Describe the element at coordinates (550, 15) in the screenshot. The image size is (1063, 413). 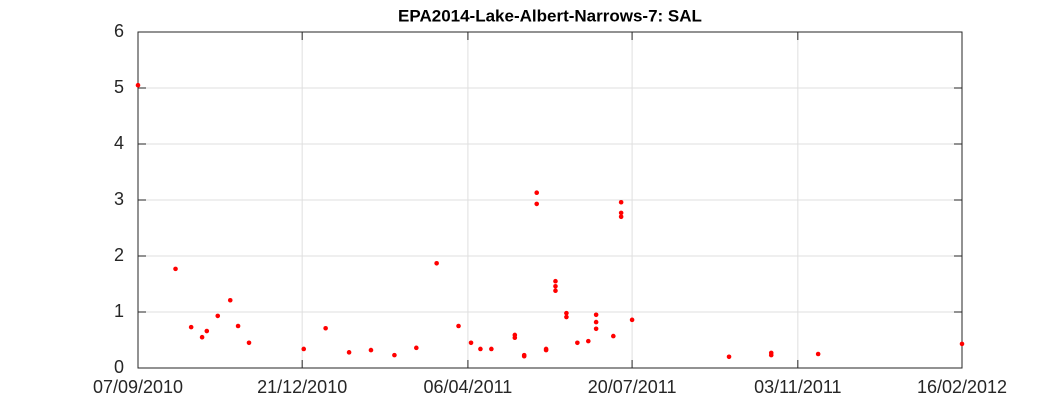
I see `chart-title: EPA2014-Lake-Albert-Narrows-7: SAL` at that location.